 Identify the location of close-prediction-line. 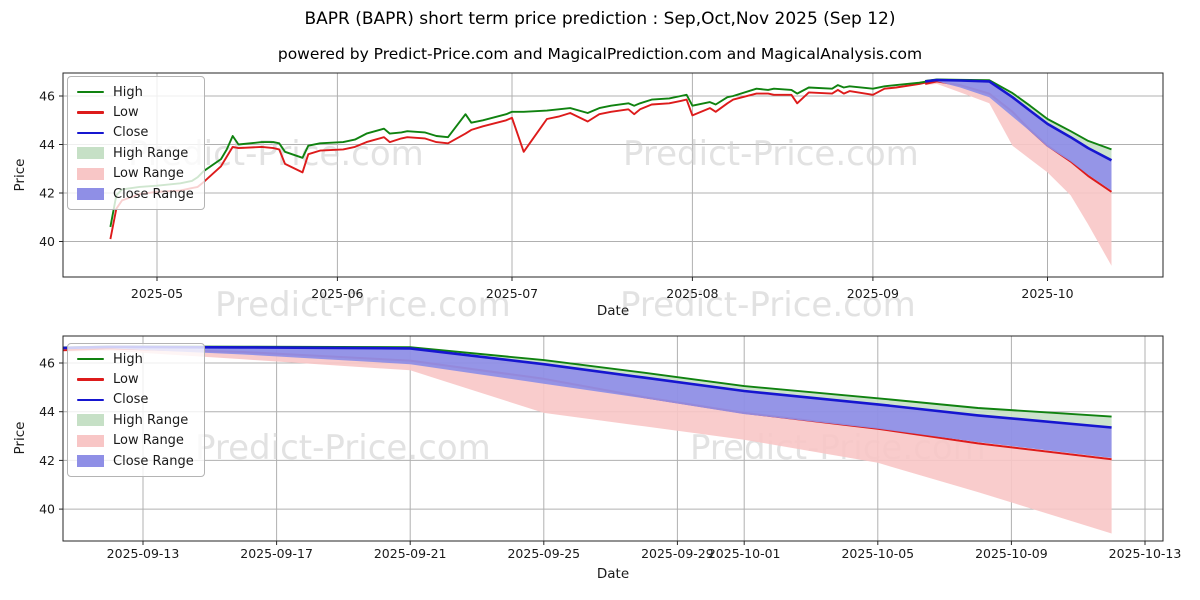
(1019, 120).